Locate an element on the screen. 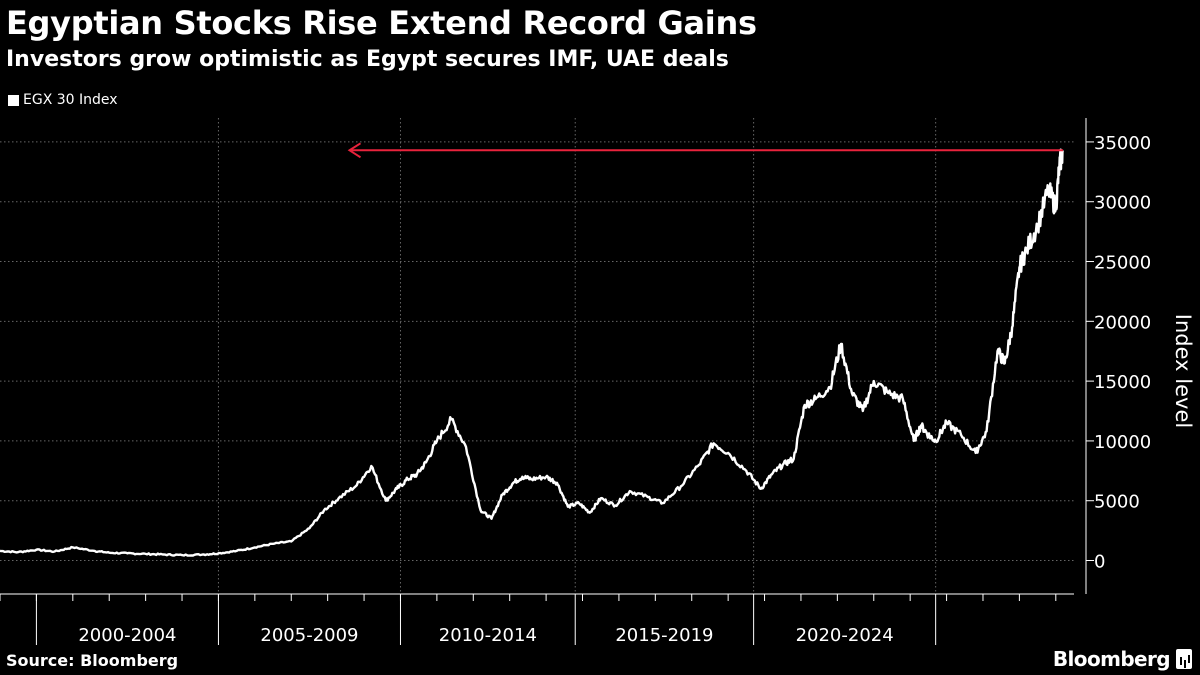 The image size is (1200, 675). legend: EGX 30 Index is located at coordinates (63, 100).